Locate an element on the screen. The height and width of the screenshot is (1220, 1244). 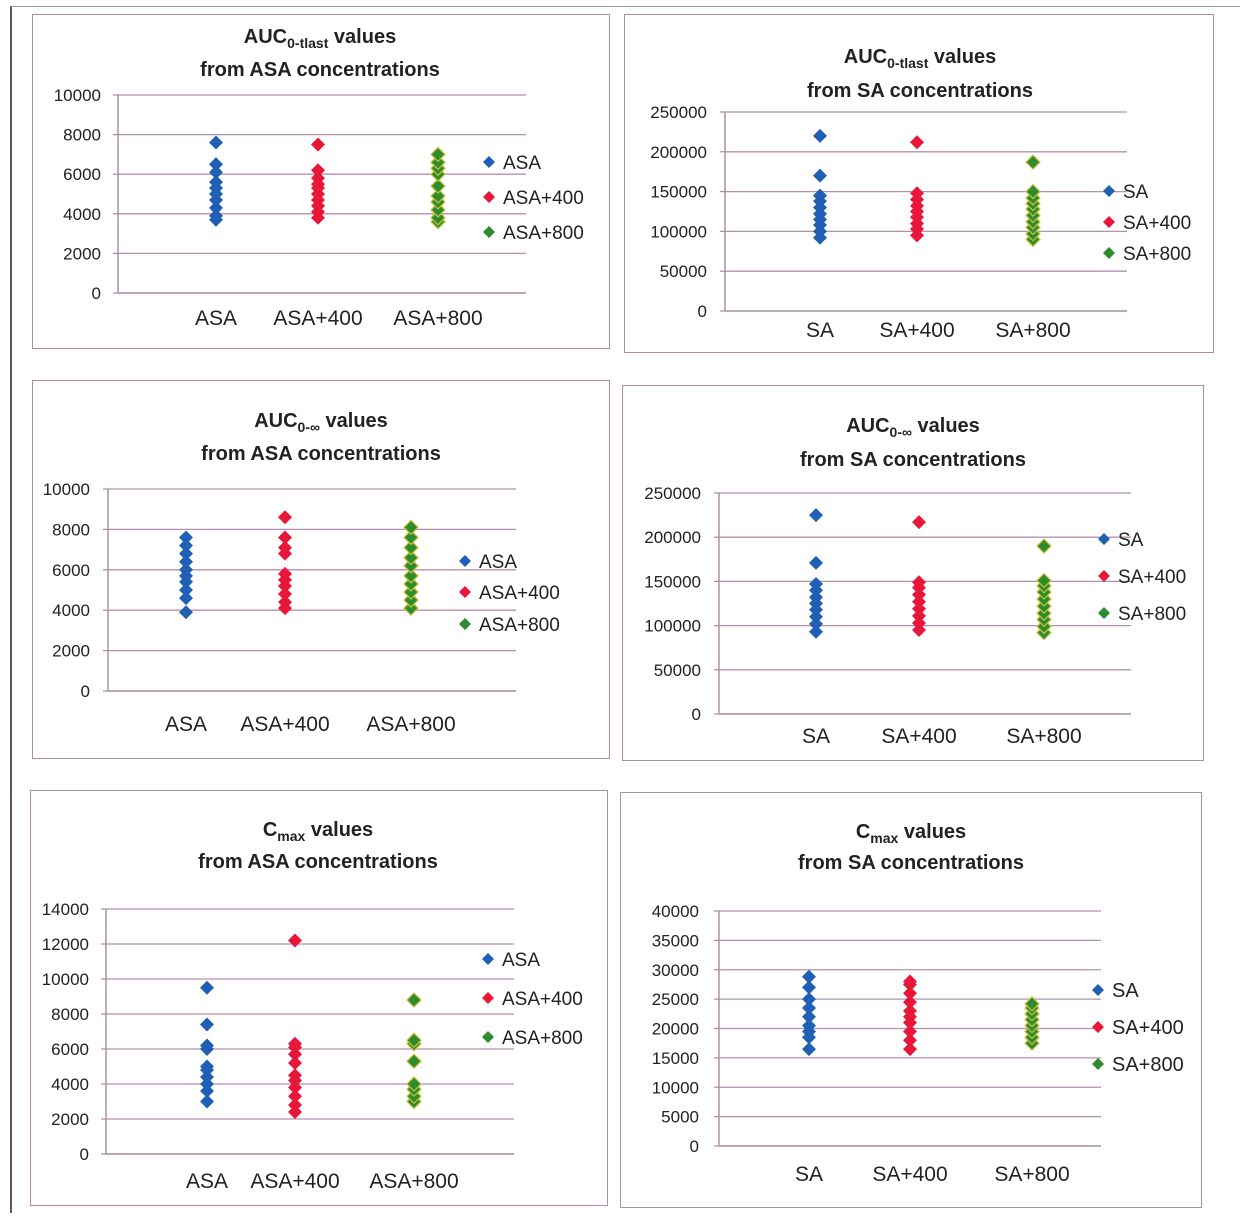
y-tick-label: 15000 is located at coordinates (675, 1058).